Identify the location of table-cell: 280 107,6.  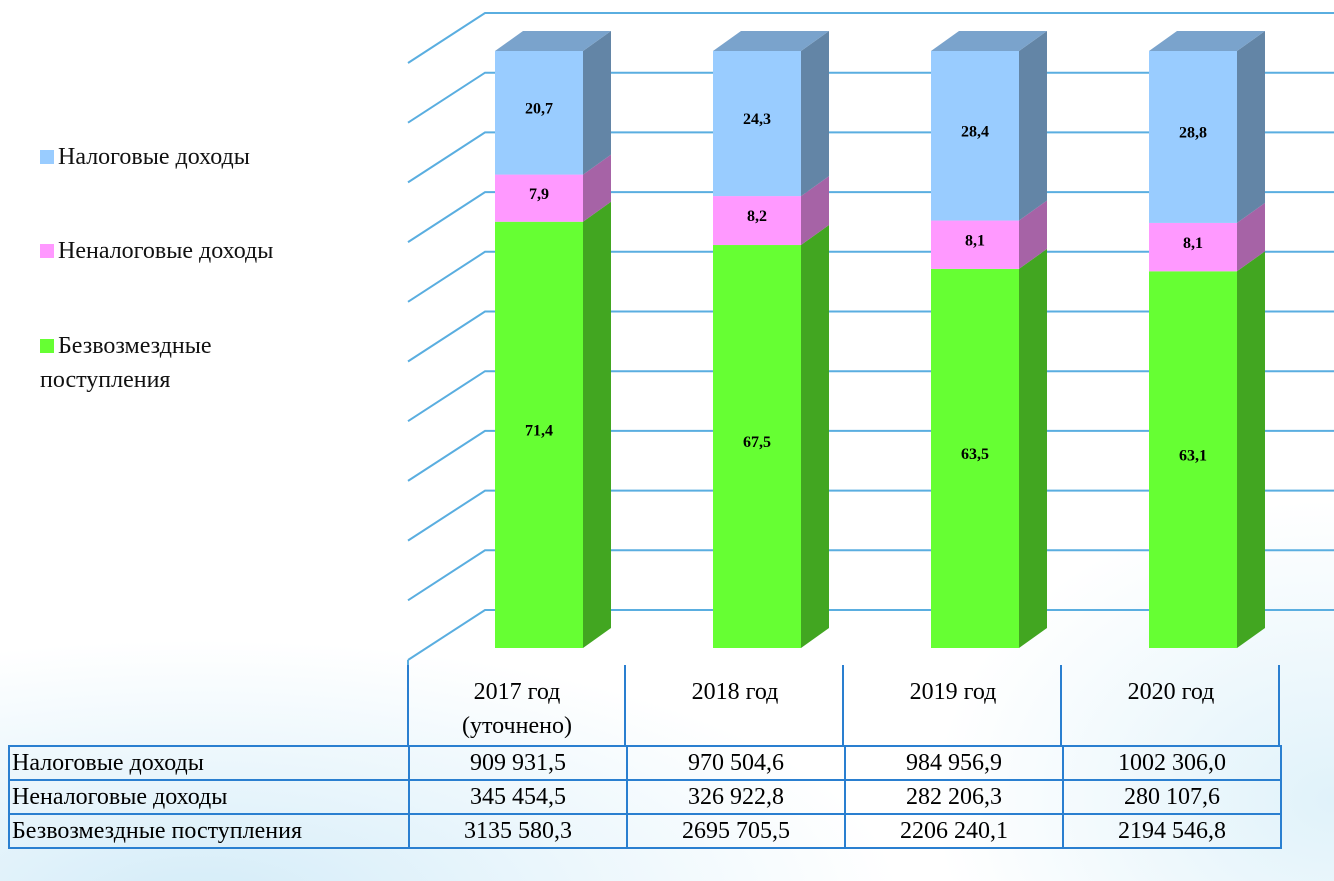
(1172, 797).